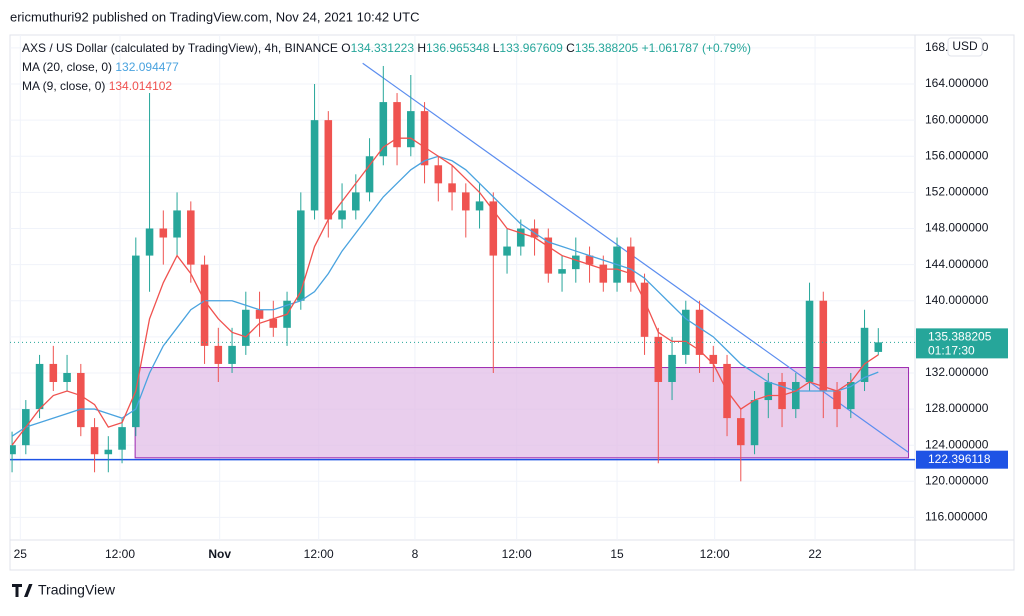  Describe the element at coordinates (956, 517) in the screenshot. I see `y-tick-label: 116.000000` at that location.